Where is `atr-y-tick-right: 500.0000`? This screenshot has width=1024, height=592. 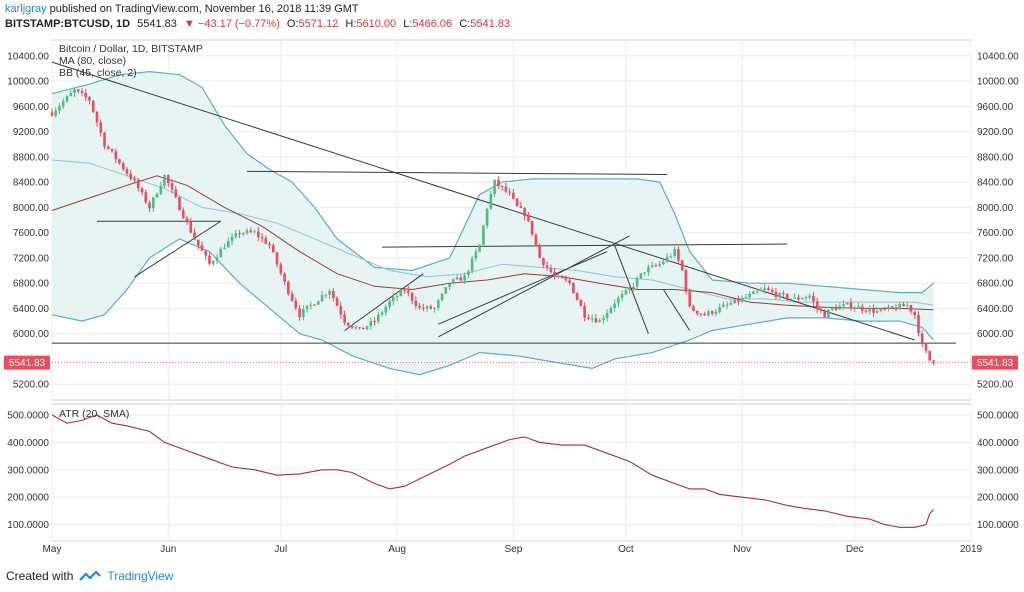 atr-y-tick-right: 500.0000 is located at coordinates (998, 415).